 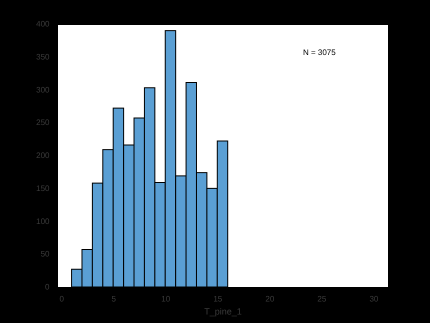 What do you see at coordinates (45, 254) in the screenshot?
I see `y-tick-label: 50` at bounding box center [45, 254].